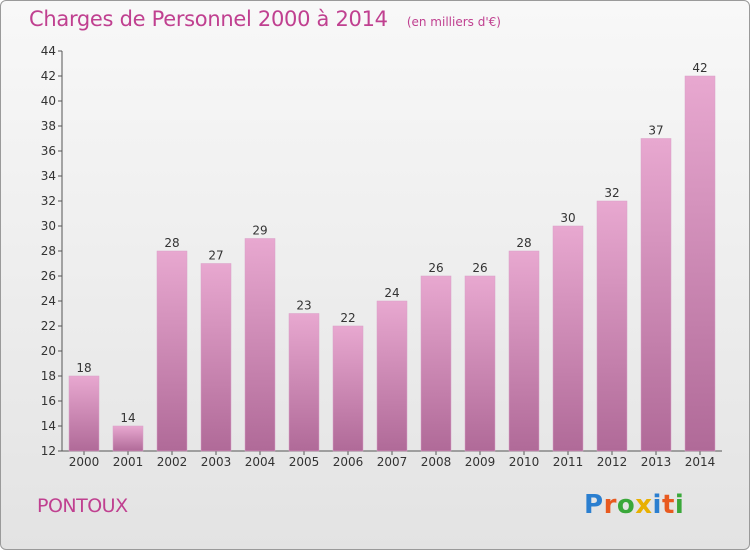 The image size is (750, 550). Describe the element at coordinates (82, 506) in the screenshot. I see `city-name: PONTOUX` at that location.